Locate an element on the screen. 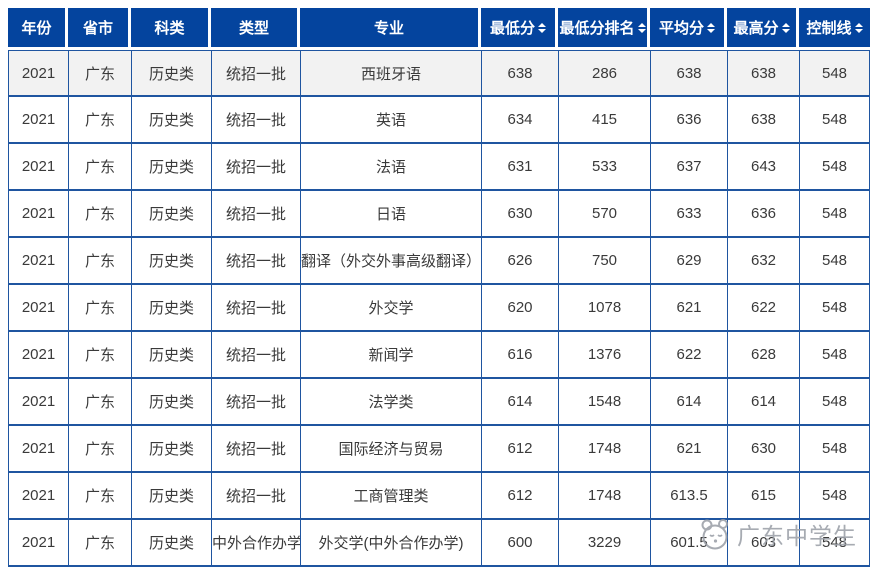 Image resolution: width=878 pixels, height=576 pixels. column-label-type: 类型 is located at coordinates (253, 28).